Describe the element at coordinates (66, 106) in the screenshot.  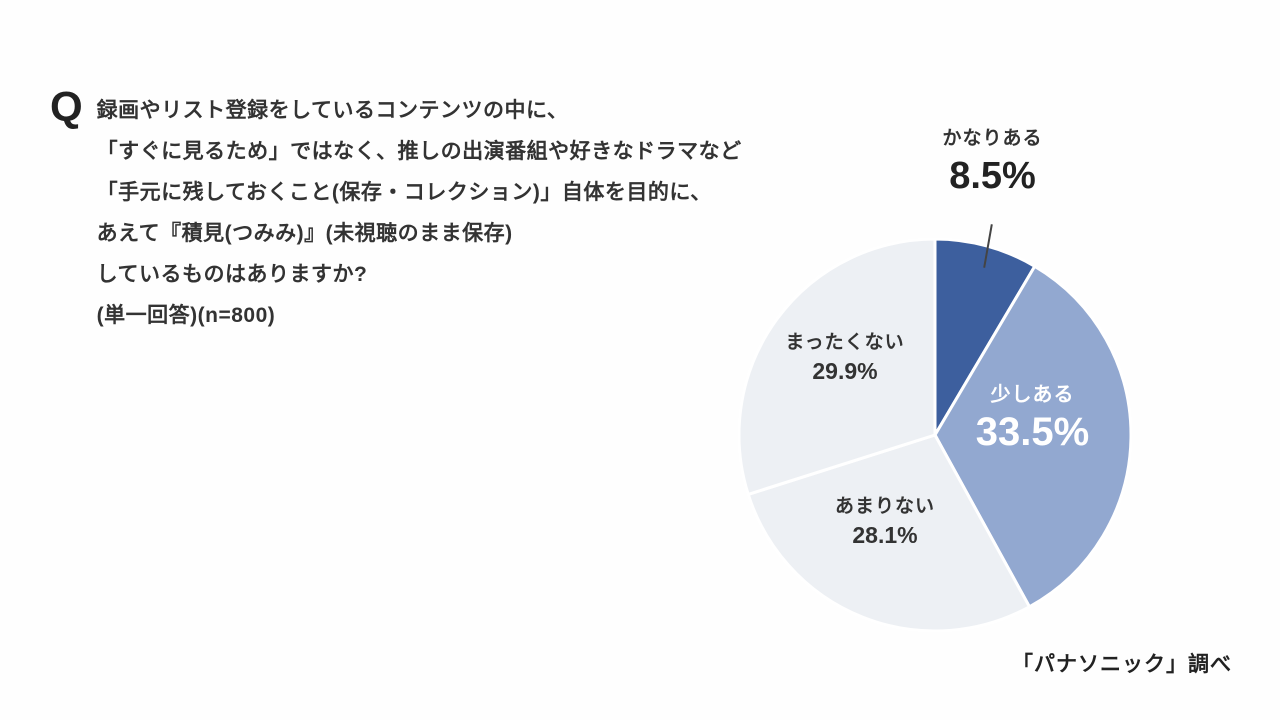
I see `question-mark: Q` at that location.